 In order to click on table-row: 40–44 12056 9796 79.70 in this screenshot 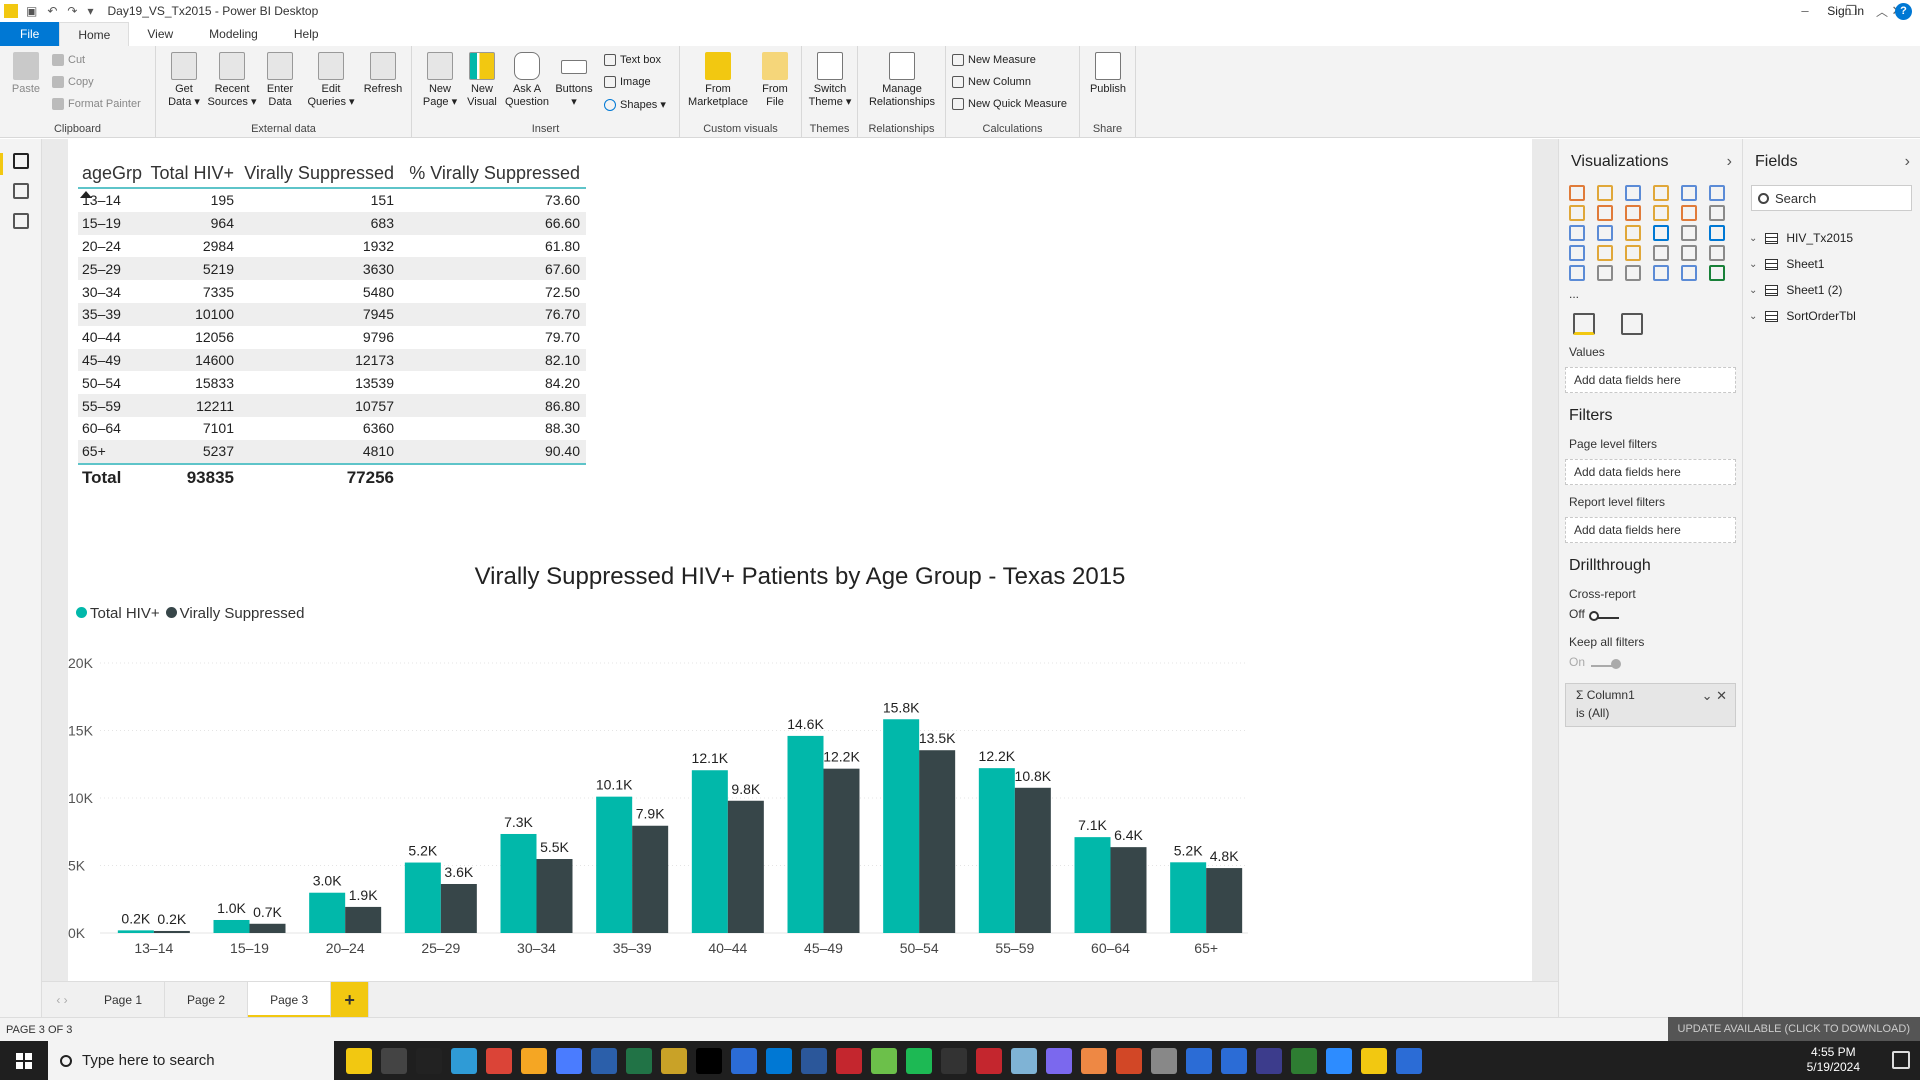, I will do `click(332, 337)`.